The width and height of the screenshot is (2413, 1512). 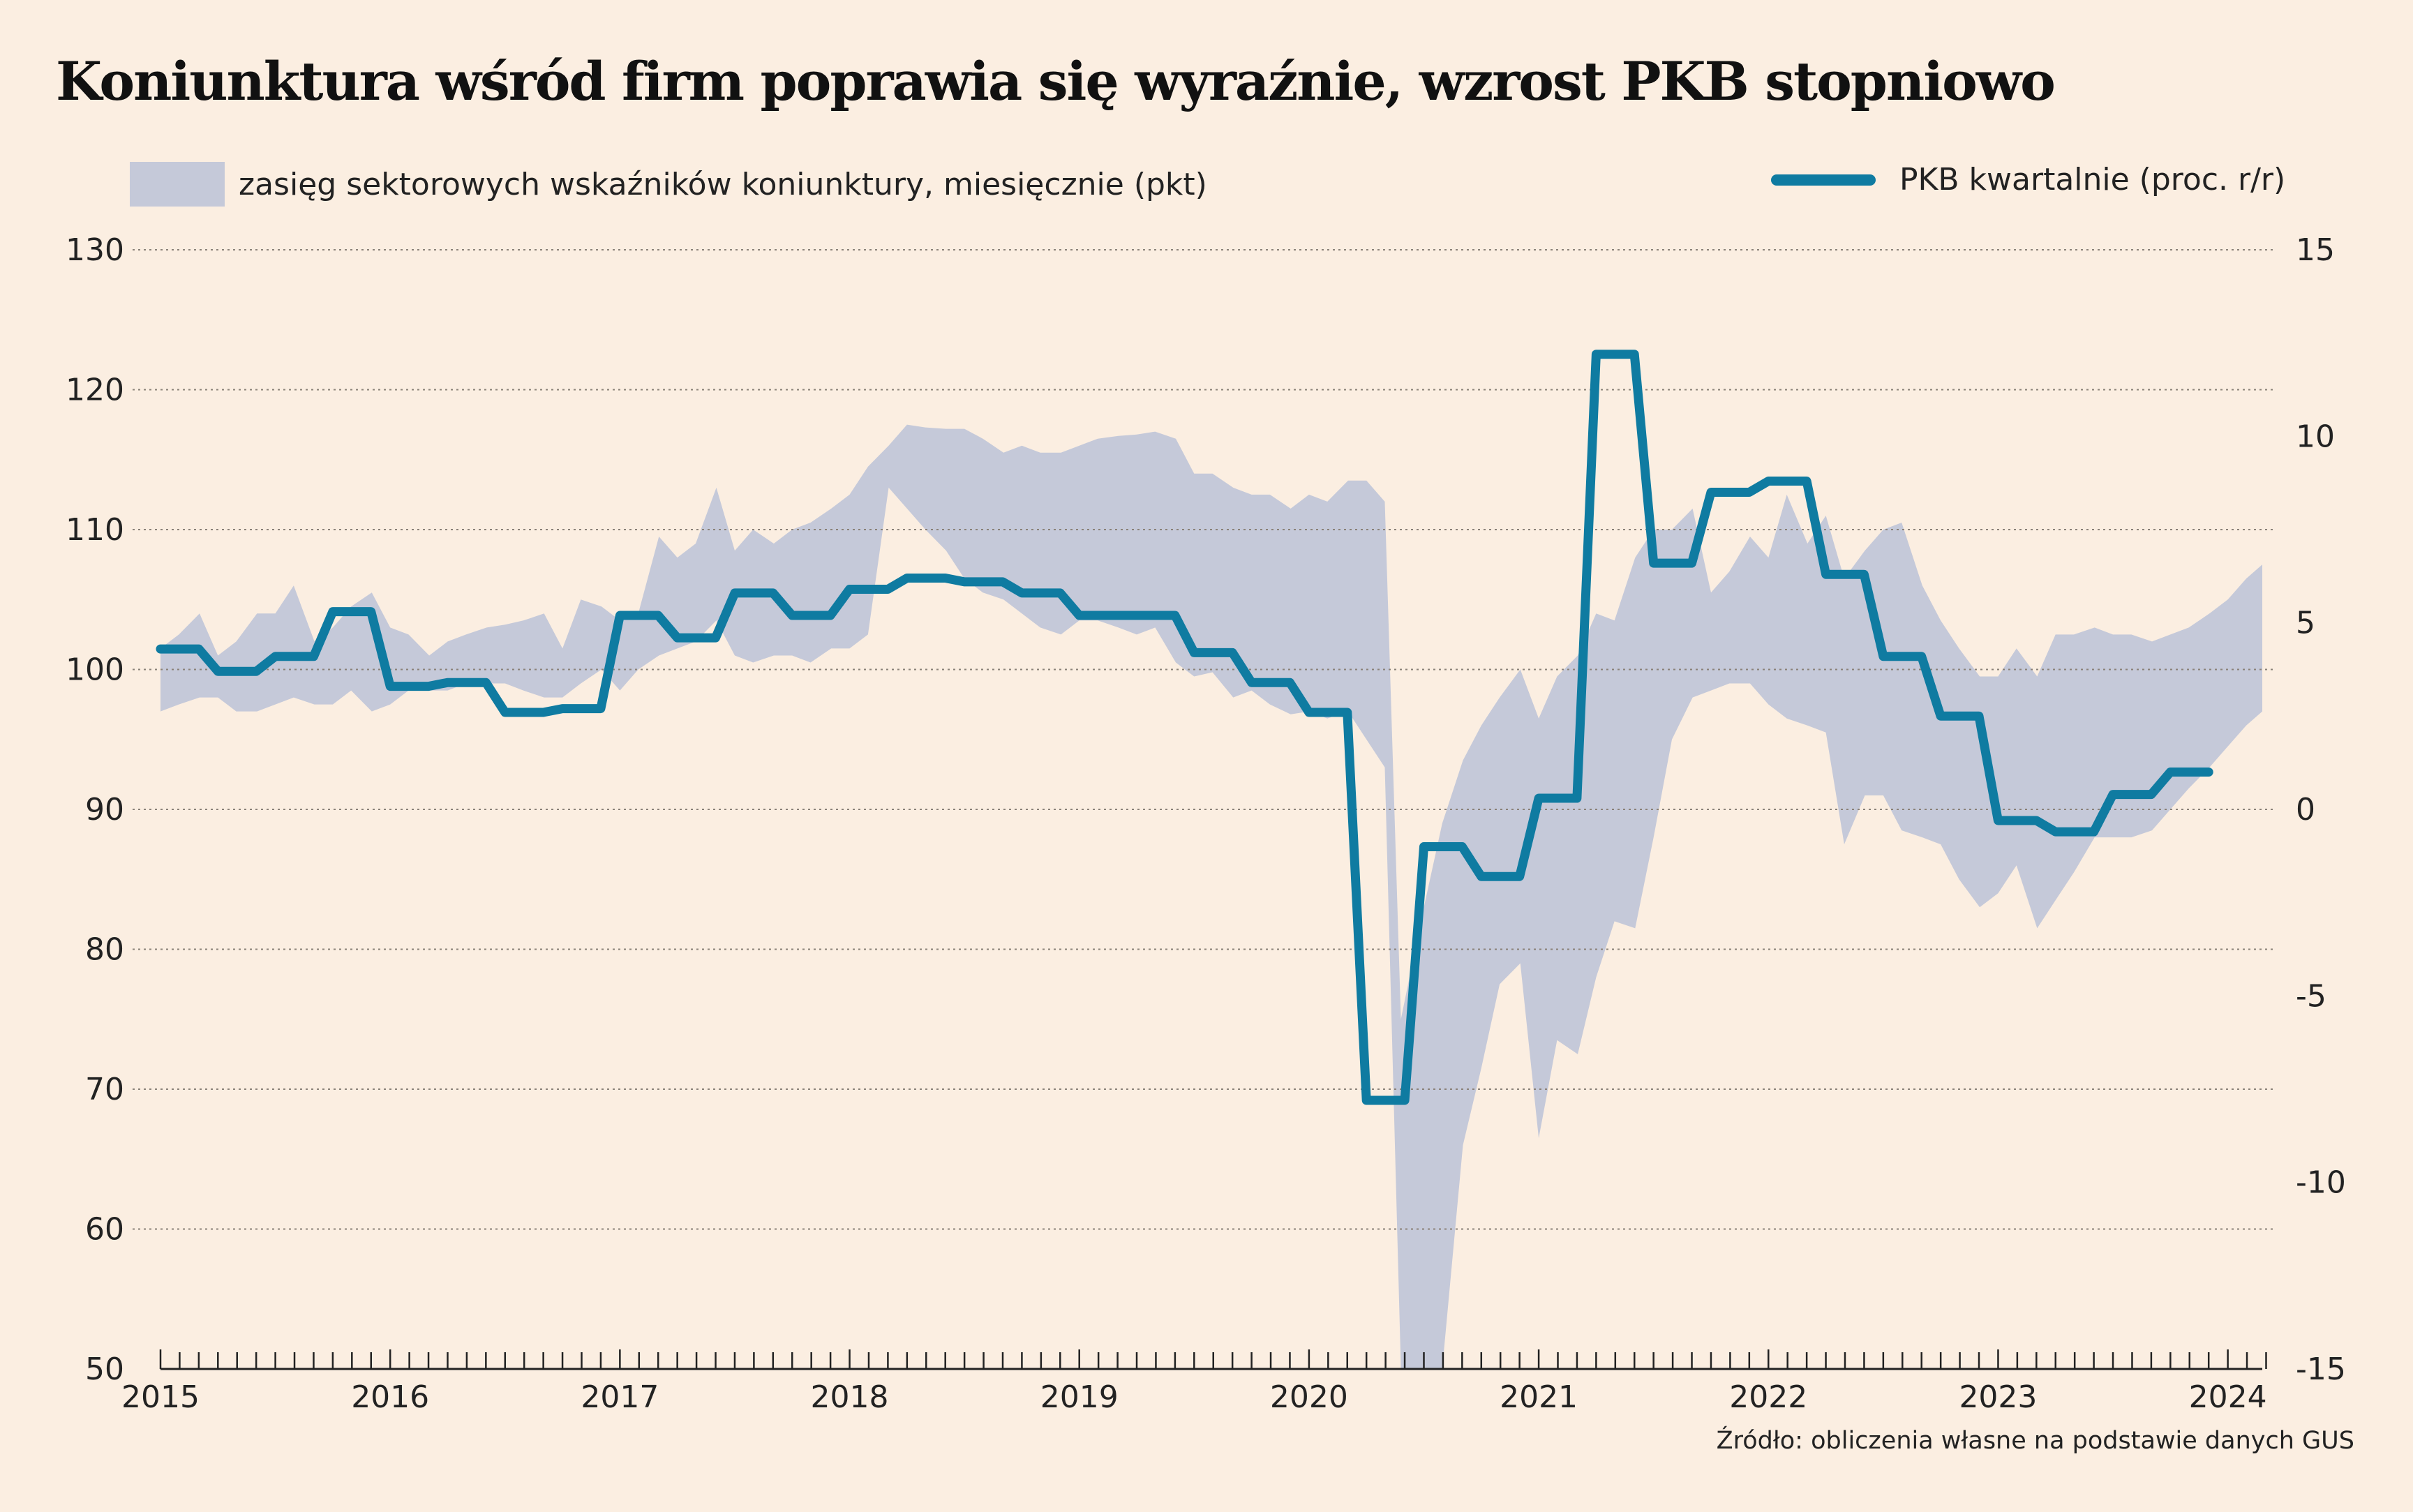 I want to click on x-year-label: 2021, so click(x=1539, y=1397).